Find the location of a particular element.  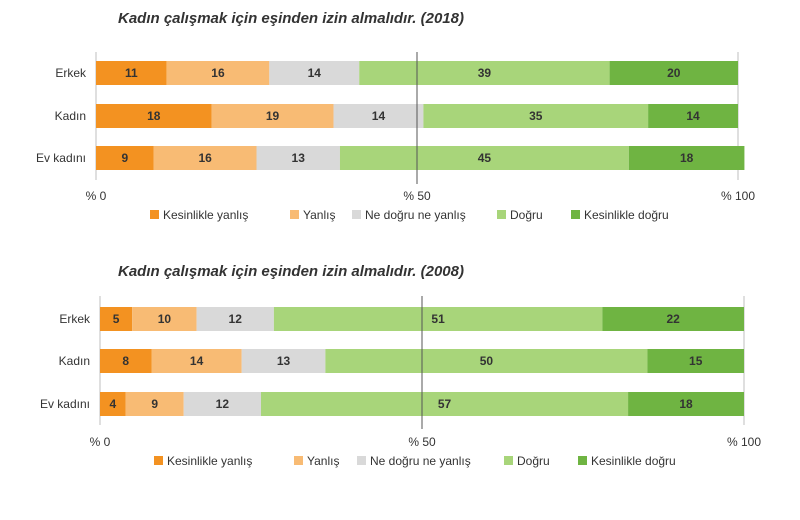

data-label-2008: 57 is located at coordinates (445, 404).